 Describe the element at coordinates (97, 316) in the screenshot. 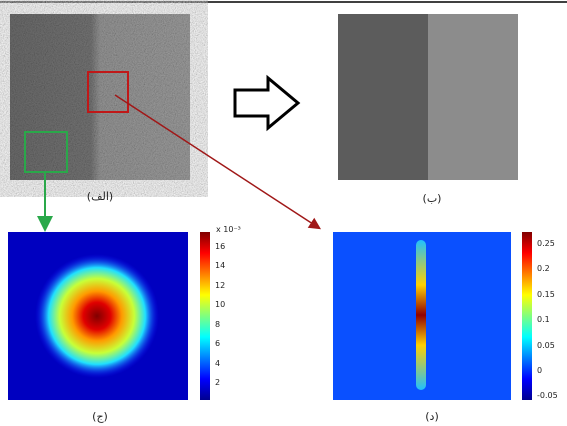

I see `heatmap-blob` at that location.